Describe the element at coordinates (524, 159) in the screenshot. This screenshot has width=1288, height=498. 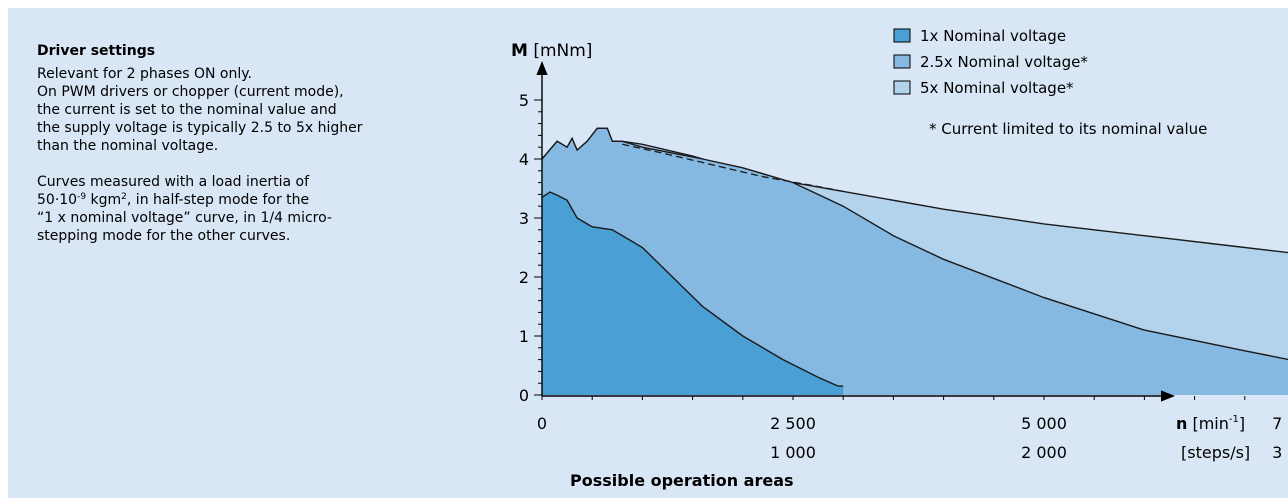
I see `y-tick-label: 4` at that location.